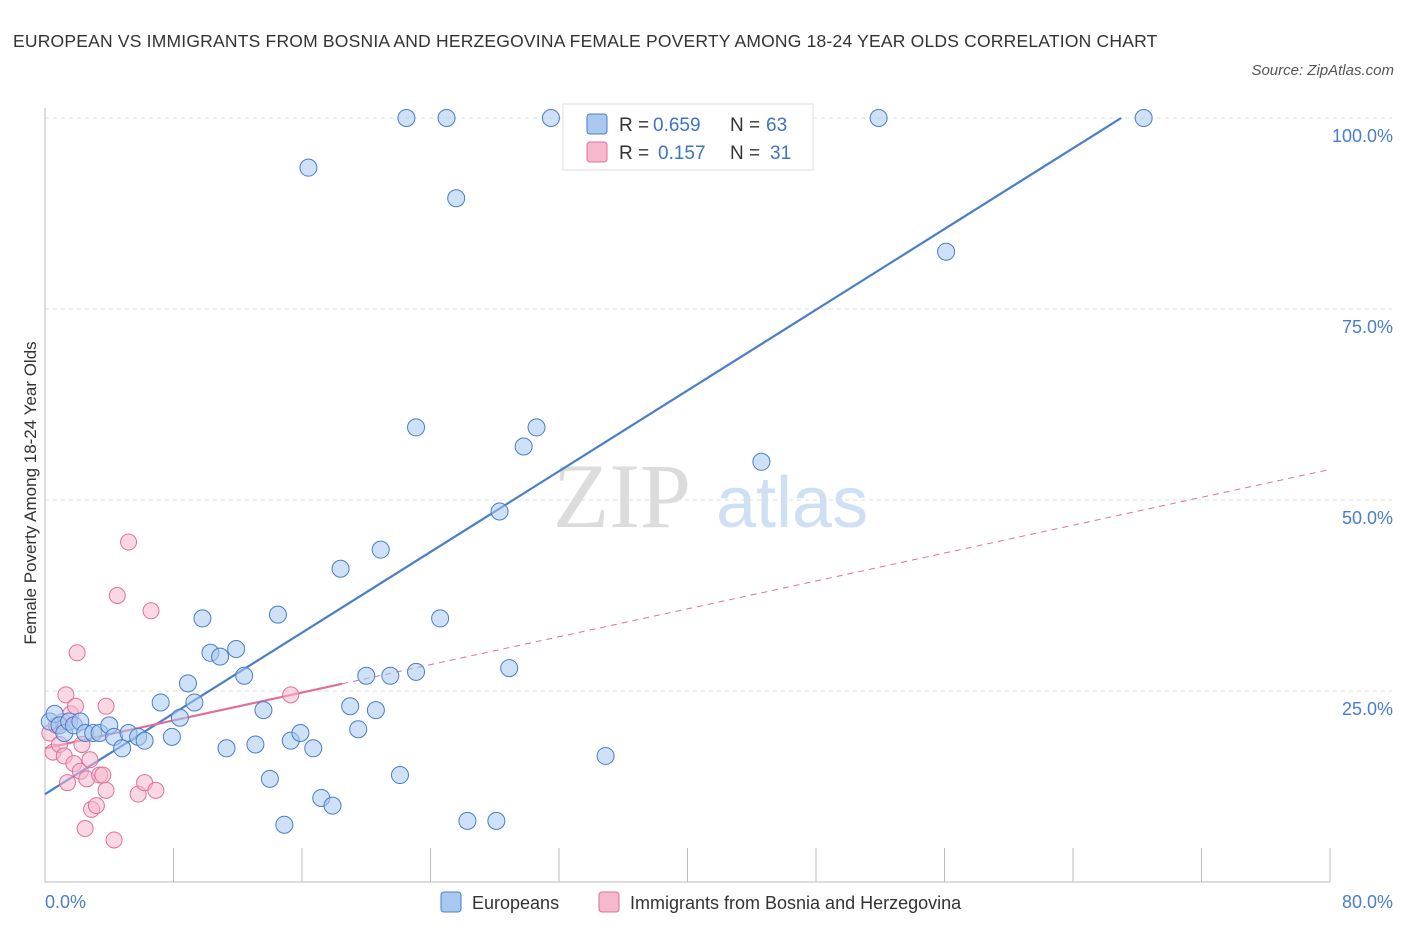 This screenshot has width=1406, height=930. What do you see at coordinates (780, 153) in the screenshot?
I see `legend-n-value-2: 31` at bounding box center [780, 153].